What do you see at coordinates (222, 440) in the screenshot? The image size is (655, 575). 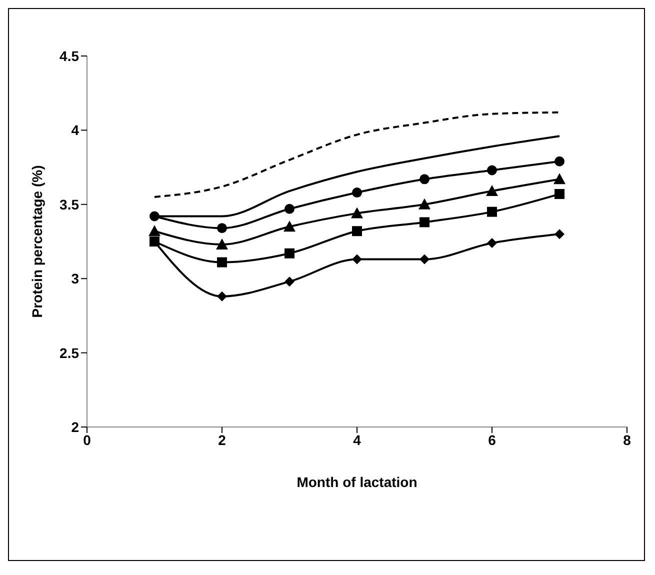 I see `x-tick-label: 2` at bounding box center [222, 440].